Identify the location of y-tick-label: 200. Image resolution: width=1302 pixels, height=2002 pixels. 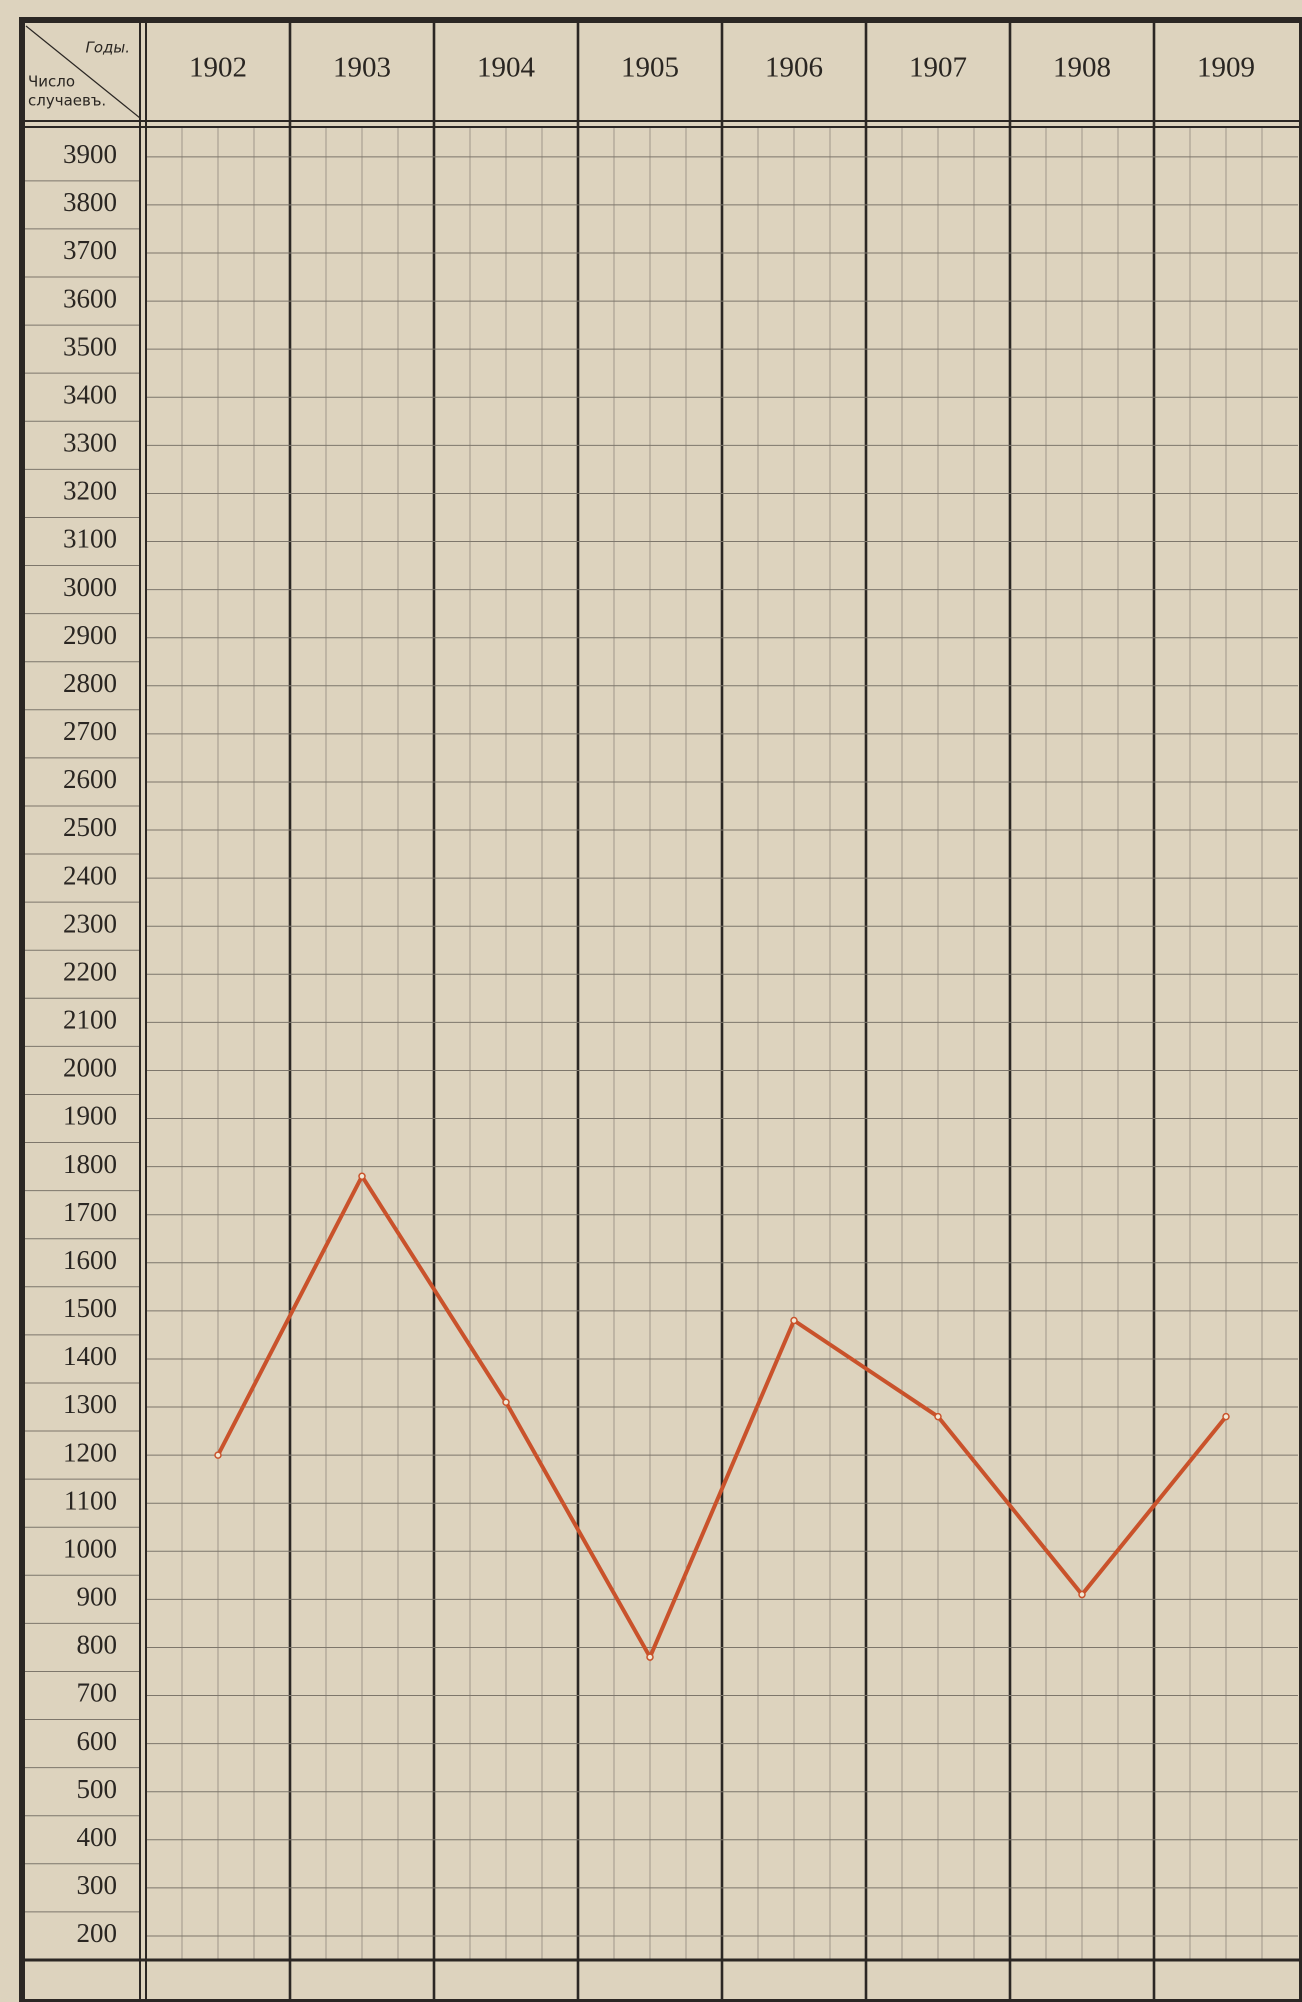
(97, 1933).